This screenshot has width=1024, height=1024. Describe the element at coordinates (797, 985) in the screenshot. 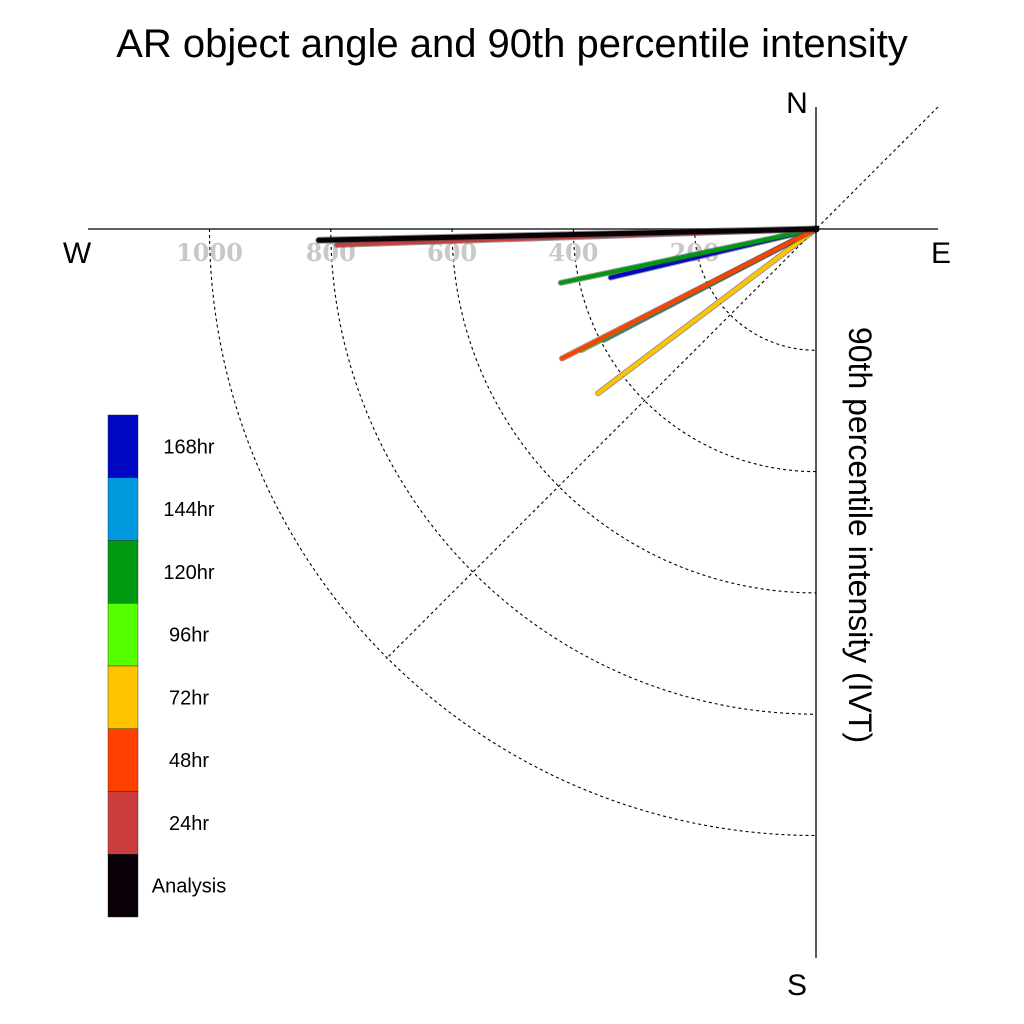

I see `compass-south: S` at that location.